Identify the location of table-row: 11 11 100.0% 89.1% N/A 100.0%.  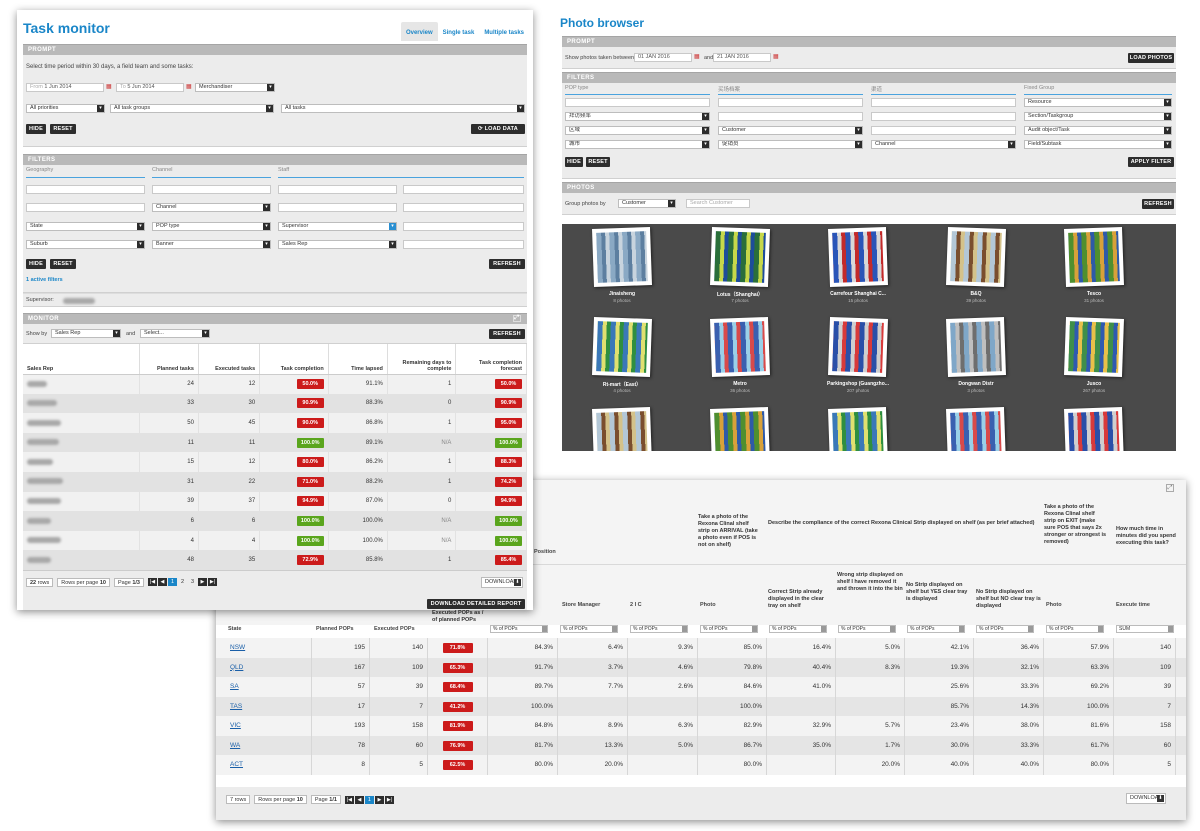
(275, 442).